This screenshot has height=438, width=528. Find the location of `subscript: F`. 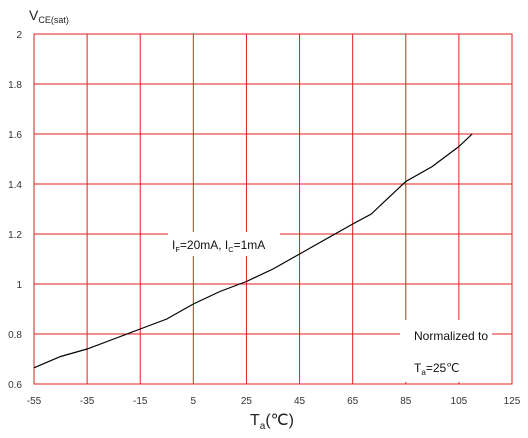

subscript: F is located at coordinates (177, 249).